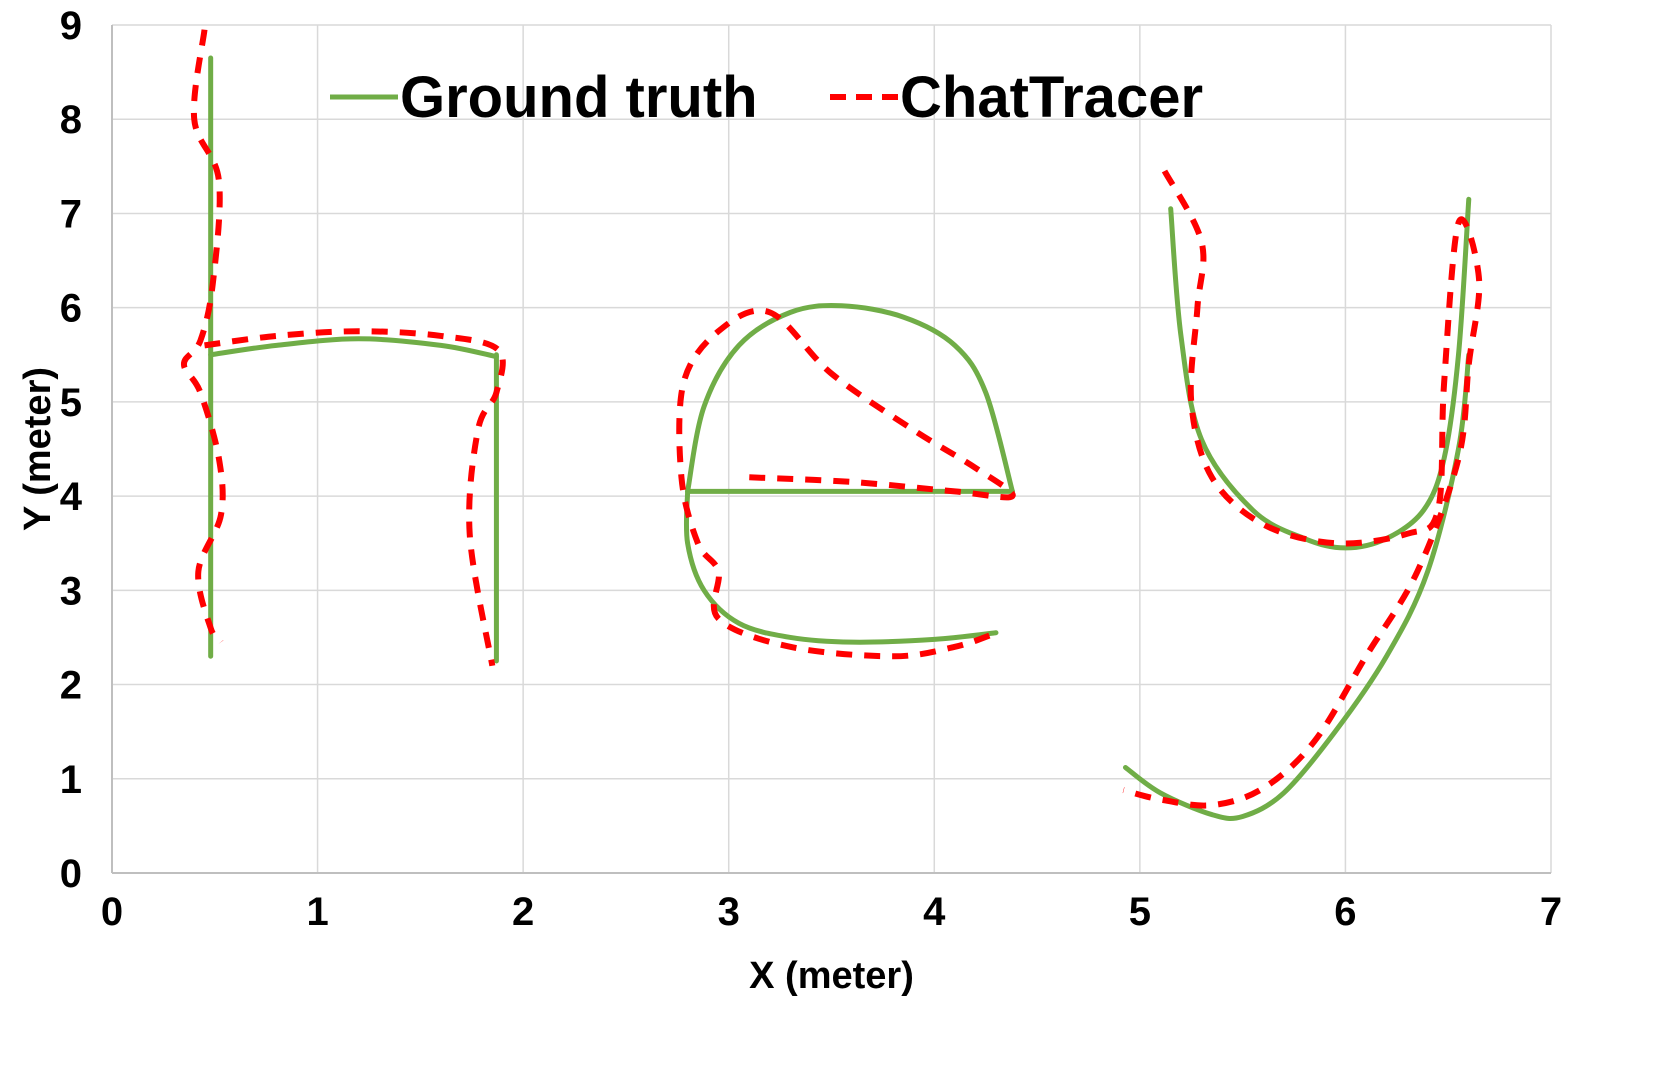  What do you see at coordinates (71, 874) in the screenshot?
I see `y-tick-label: 0` at bounding box center [71, 874].